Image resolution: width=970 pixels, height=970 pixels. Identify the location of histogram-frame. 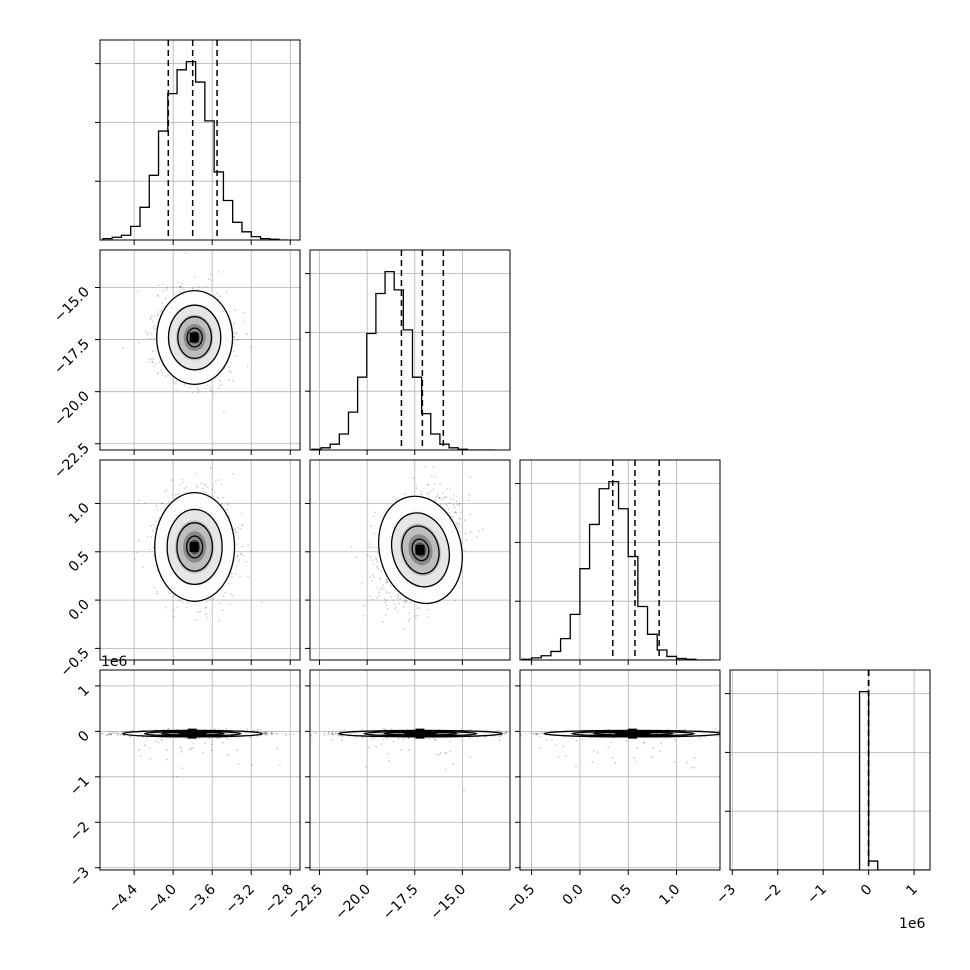
(410, 350).